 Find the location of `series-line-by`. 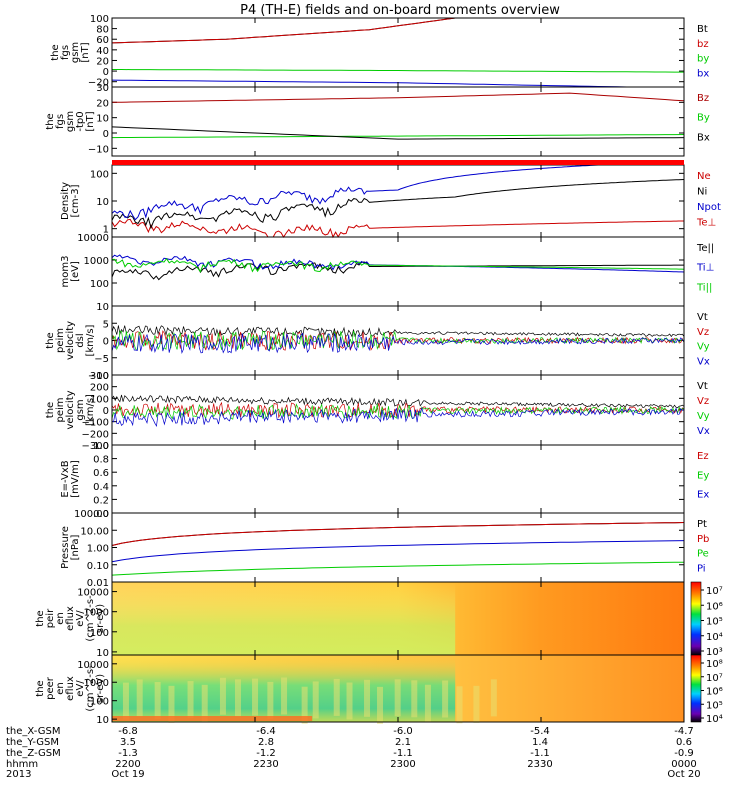

series-line-by is located at coordinates (398, 71).